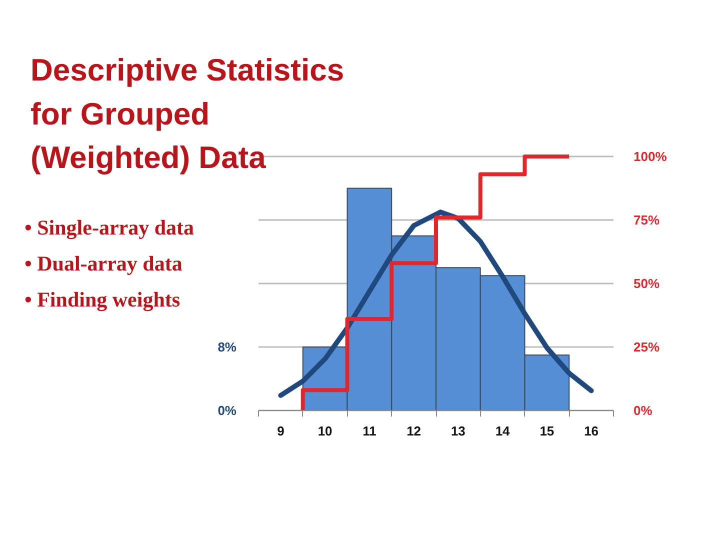 Image resolution: width=720 pixels, height=540 pixels. I want to click on y-tick-label: 8%, so click(227, 347).